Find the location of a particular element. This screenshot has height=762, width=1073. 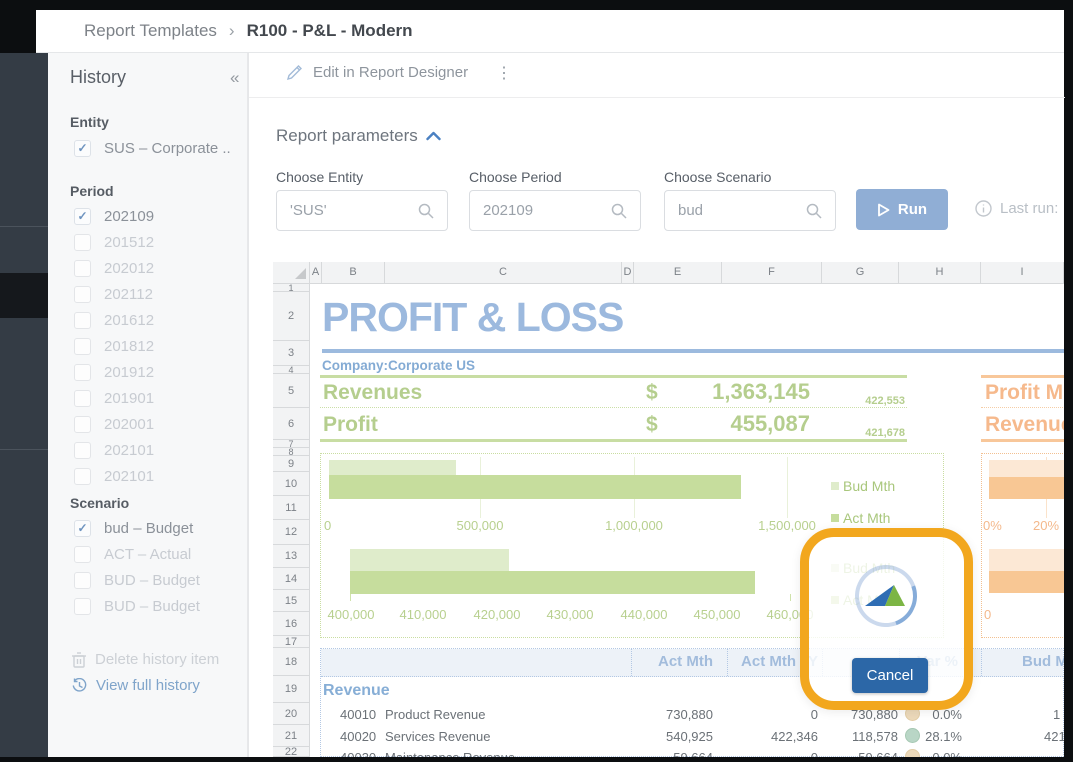

select-all-triangle-icon is located at coordinates (300, 273).